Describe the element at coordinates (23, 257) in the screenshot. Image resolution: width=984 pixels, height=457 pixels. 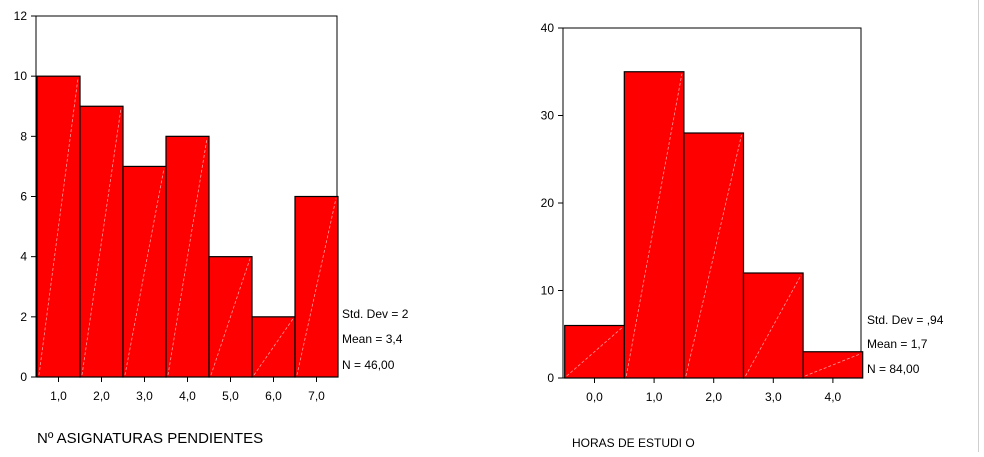
I see `y-tick-label: 4` at that location.